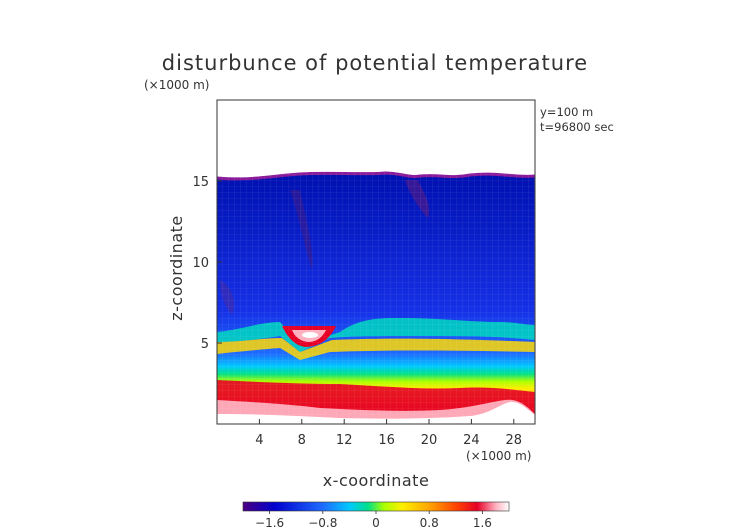  Describe the element at coordinates (200, 263) in the screenshot. I see `y-tick-label: 10` at that location.